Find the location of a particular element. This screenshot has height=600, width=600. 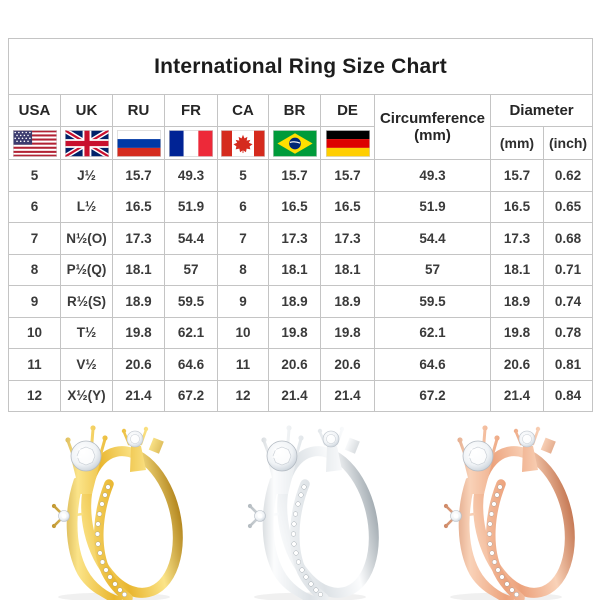

uk-flag-cell is located at coordinates (86, 143).